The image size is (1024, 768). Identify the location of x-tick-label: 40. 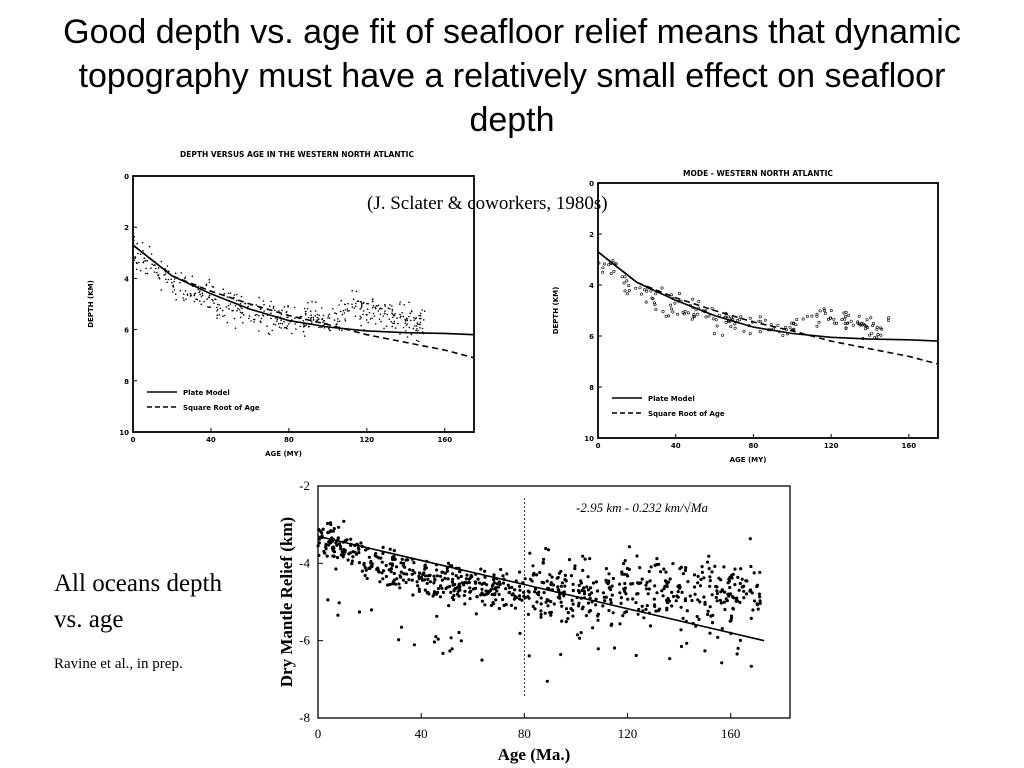
(211, 440).